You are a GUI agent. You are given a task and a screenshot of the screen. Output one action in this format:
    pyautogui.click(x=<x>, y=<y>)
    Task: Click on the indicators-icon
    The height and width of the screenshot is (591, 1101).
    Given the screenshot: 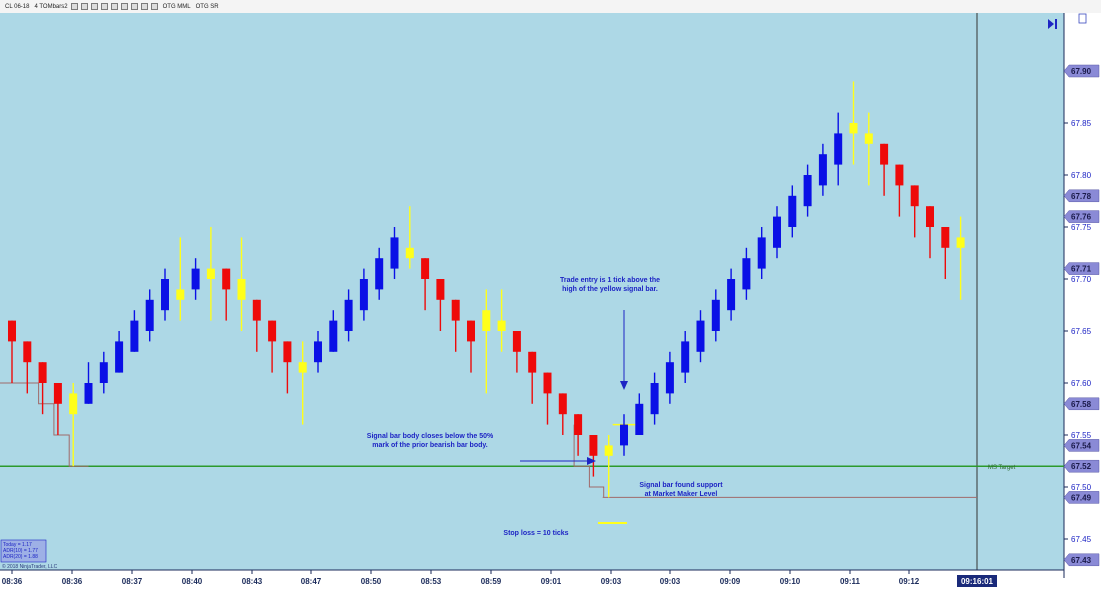 What is the action you would take?
    pyautogui.click(x=124, y=6)
    